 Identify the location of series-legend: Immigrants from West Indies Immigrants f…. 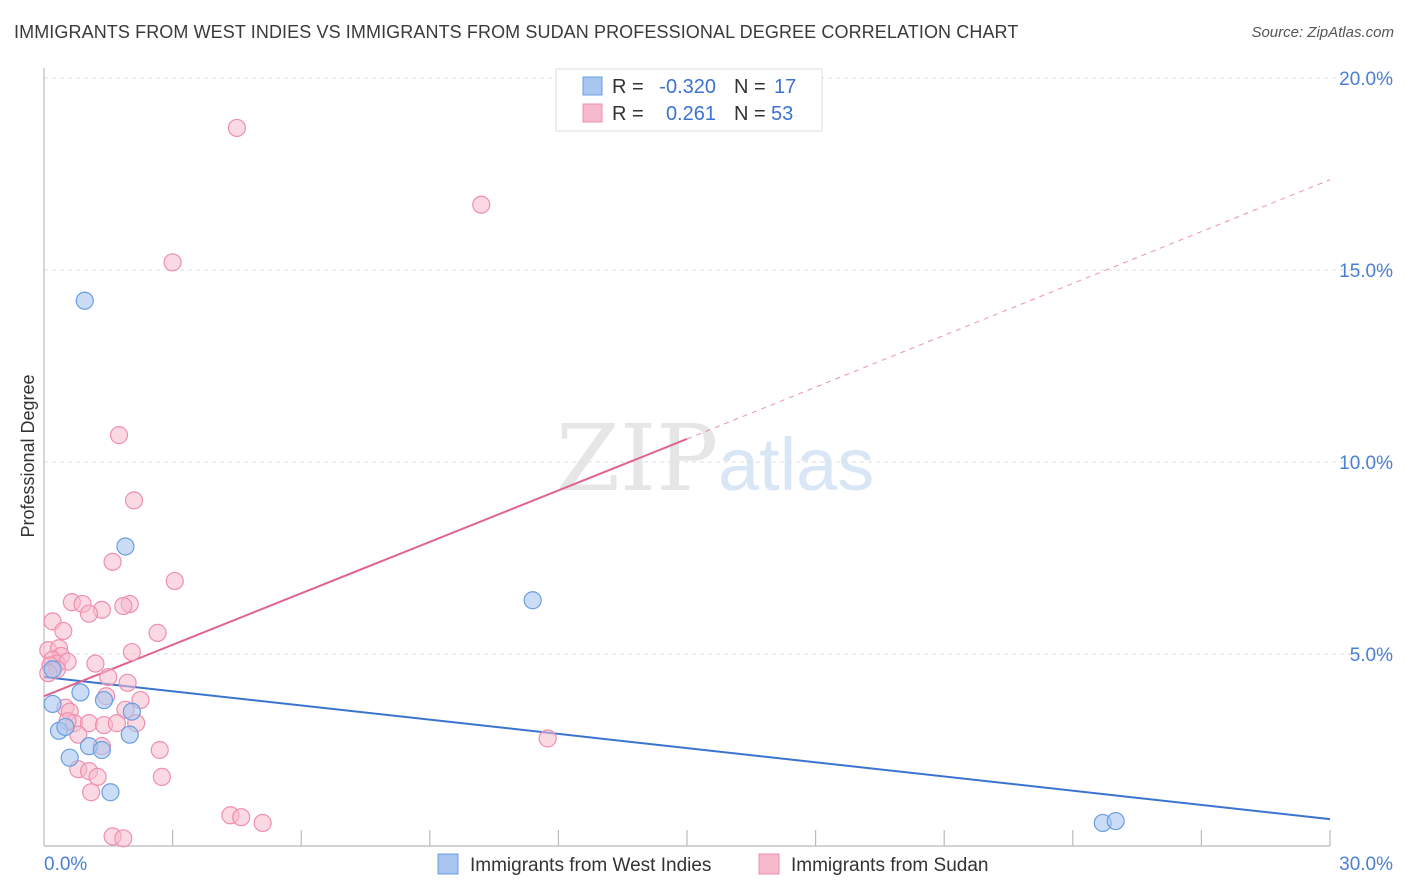
(712, 864).